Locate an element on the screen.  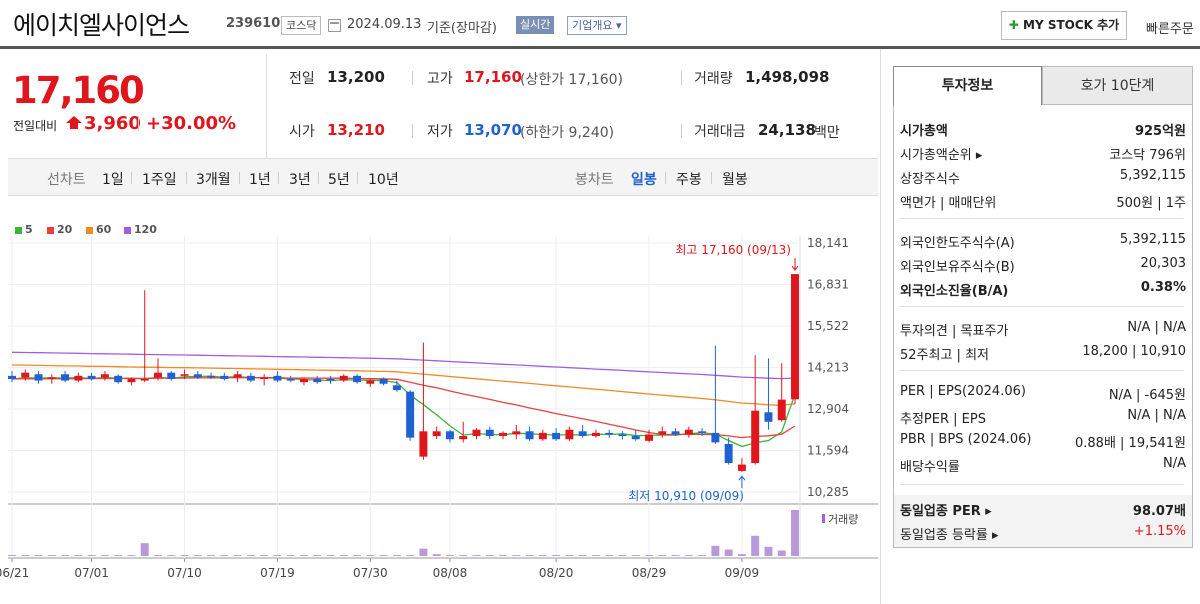
x-tick-label: 08/29 is located at coordinates (649, 573).